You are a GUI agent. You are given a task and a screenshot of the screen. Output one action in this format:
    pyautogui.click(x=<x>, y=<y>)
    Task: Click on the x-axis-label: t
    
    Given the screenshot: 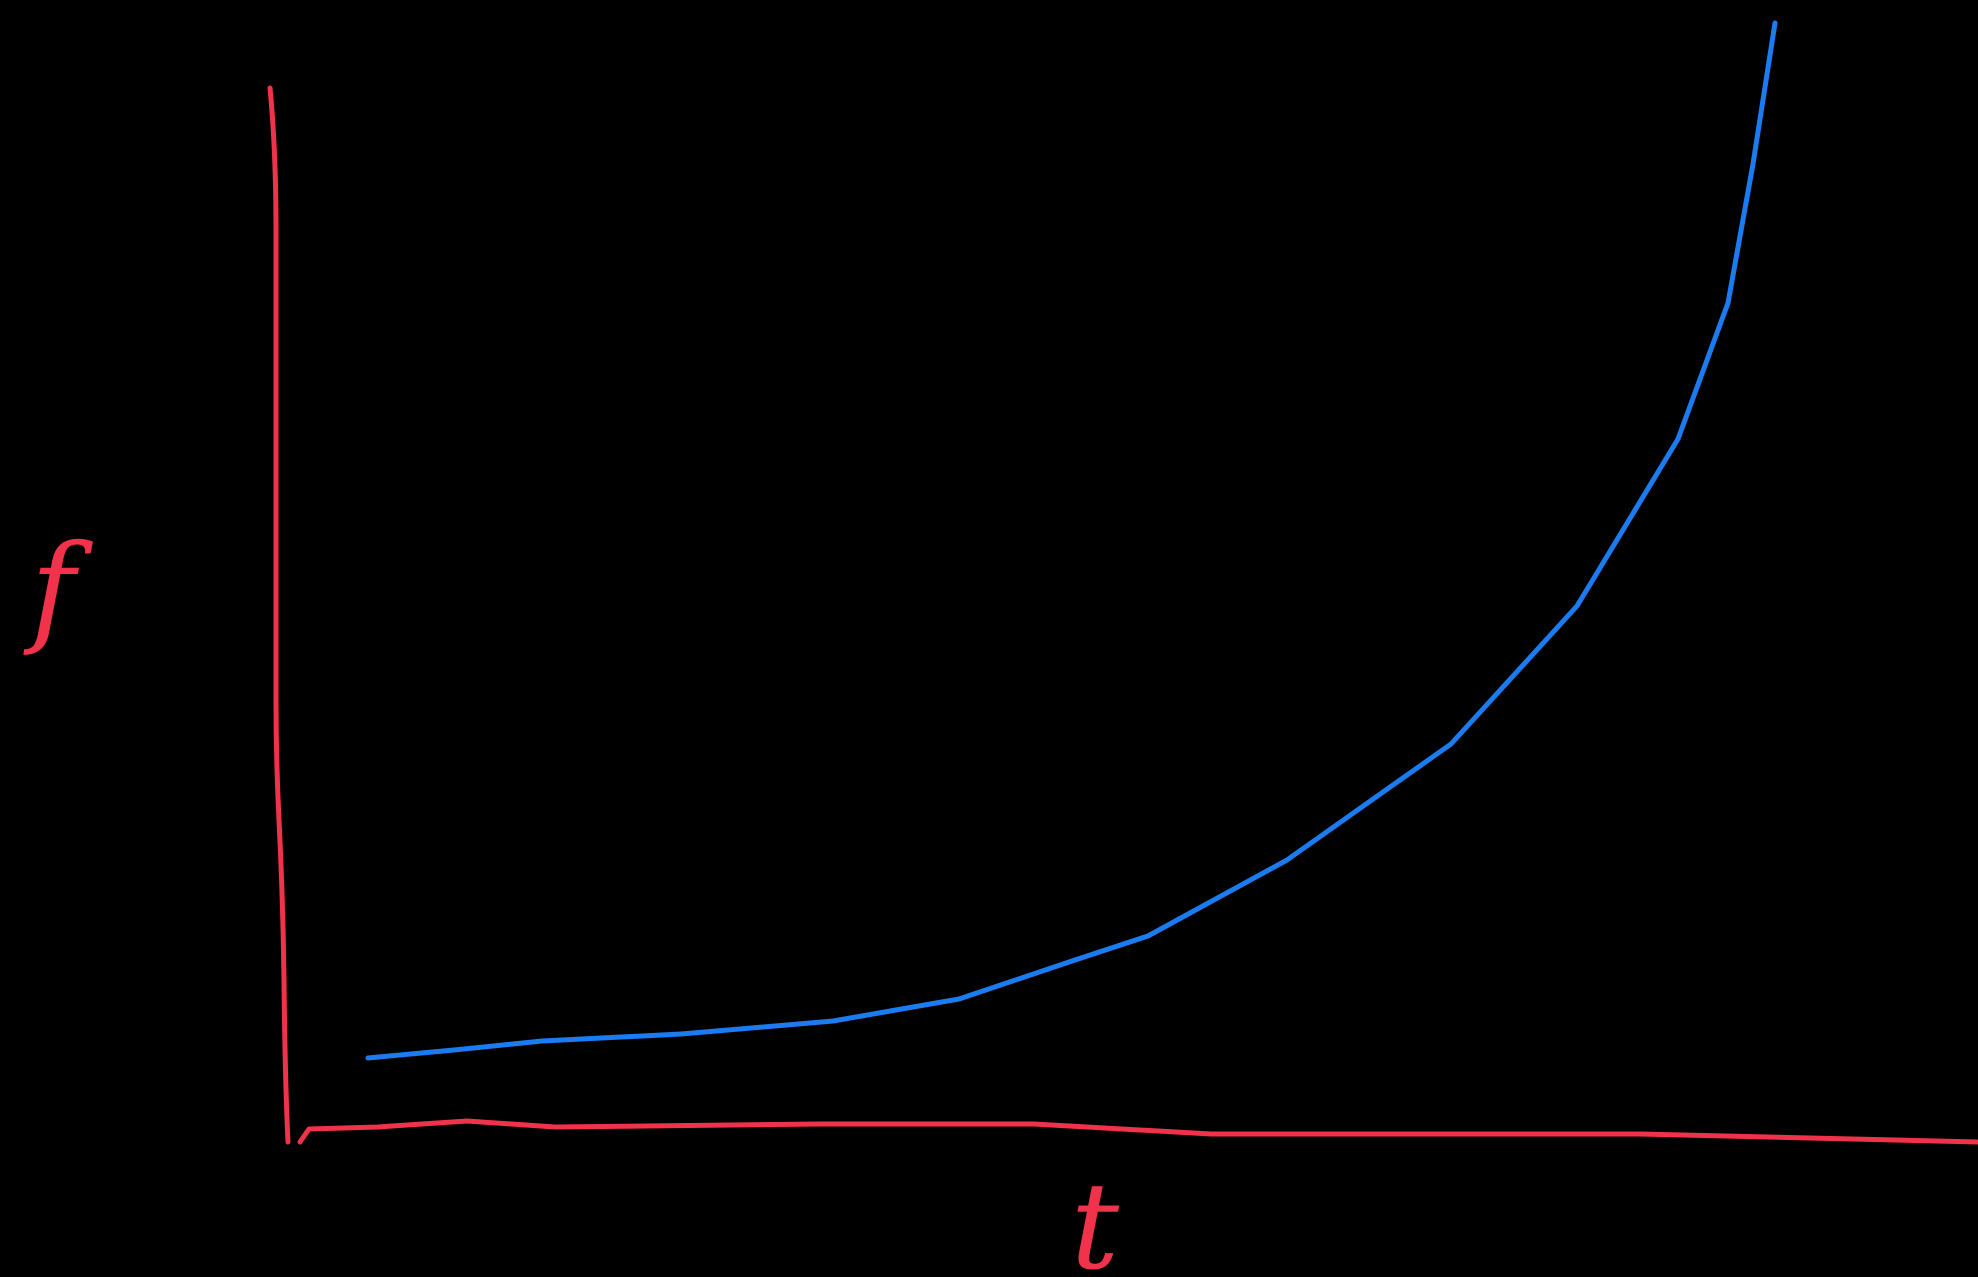 What is the action you would take?
    pyautogui.click(x=1095, y=1217)
    